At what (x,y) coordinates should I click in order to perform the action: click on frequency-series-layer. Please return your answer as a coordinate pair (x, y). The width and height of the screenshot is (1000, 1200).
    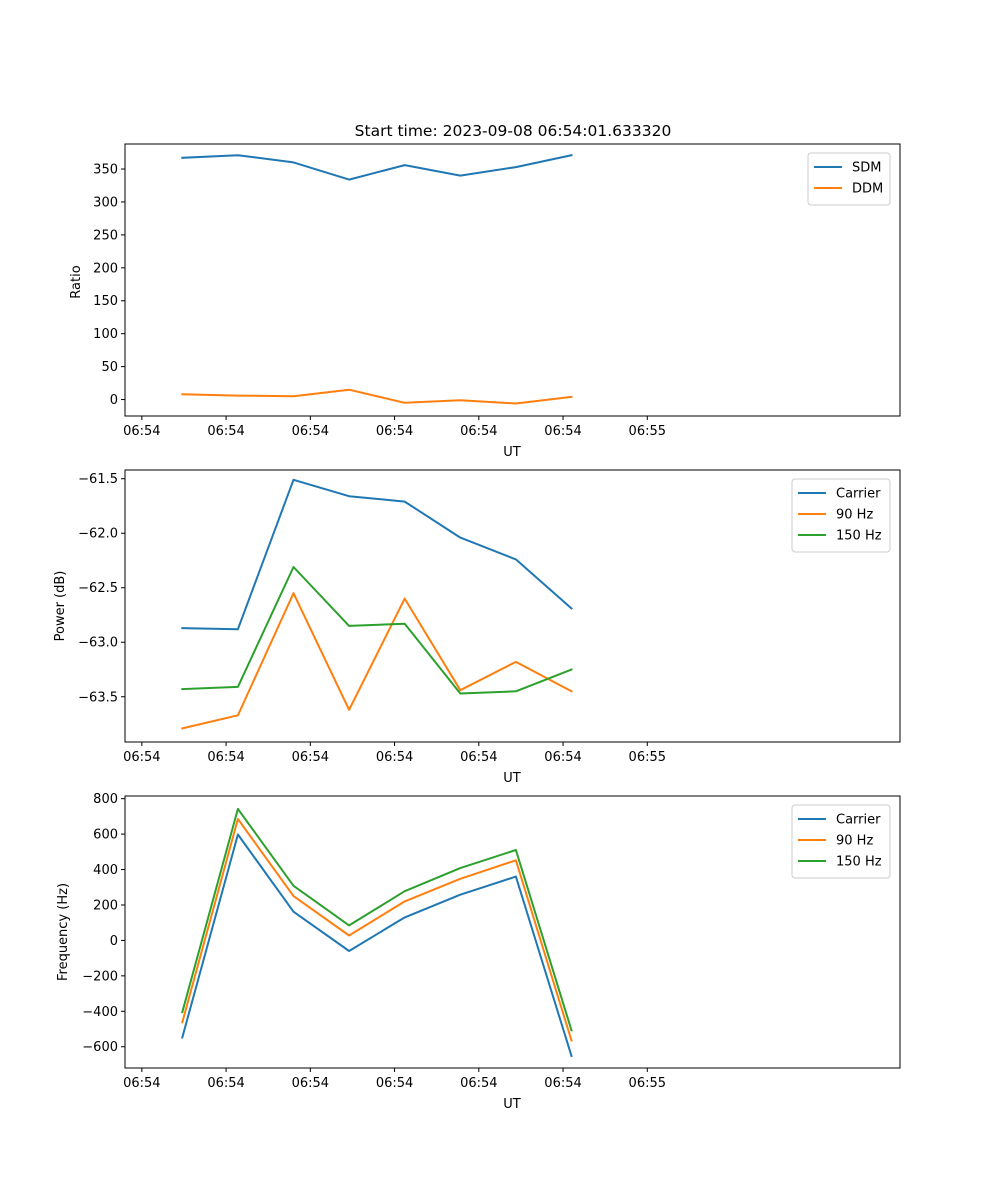
    Looking at the image, I should click on (377, 932).